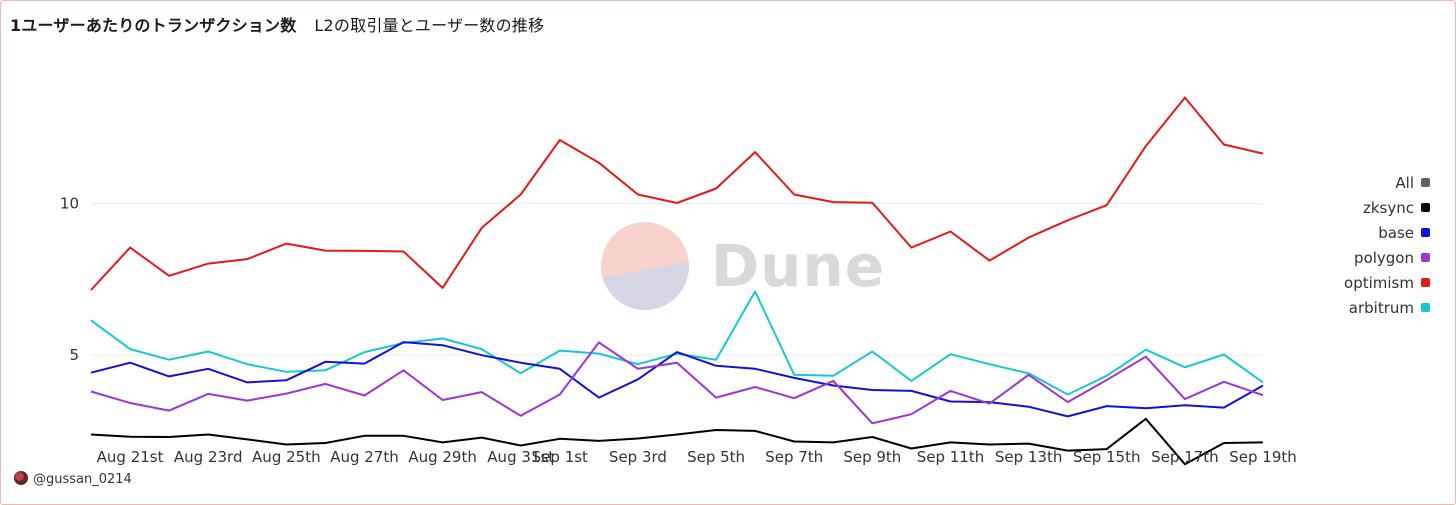 The height and width of the screenshot is (505, 1456). I want to click on legend-item-optimism: optimism, so click(1387, 284).